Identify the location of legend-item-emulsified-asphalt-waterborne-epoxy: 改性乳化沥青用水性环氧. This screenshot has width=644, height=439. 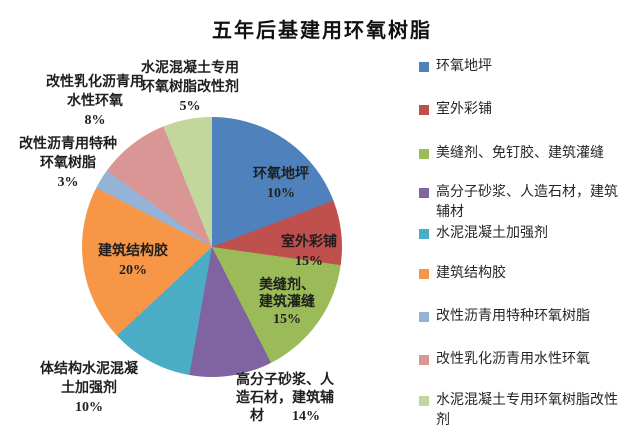
(526, 360).